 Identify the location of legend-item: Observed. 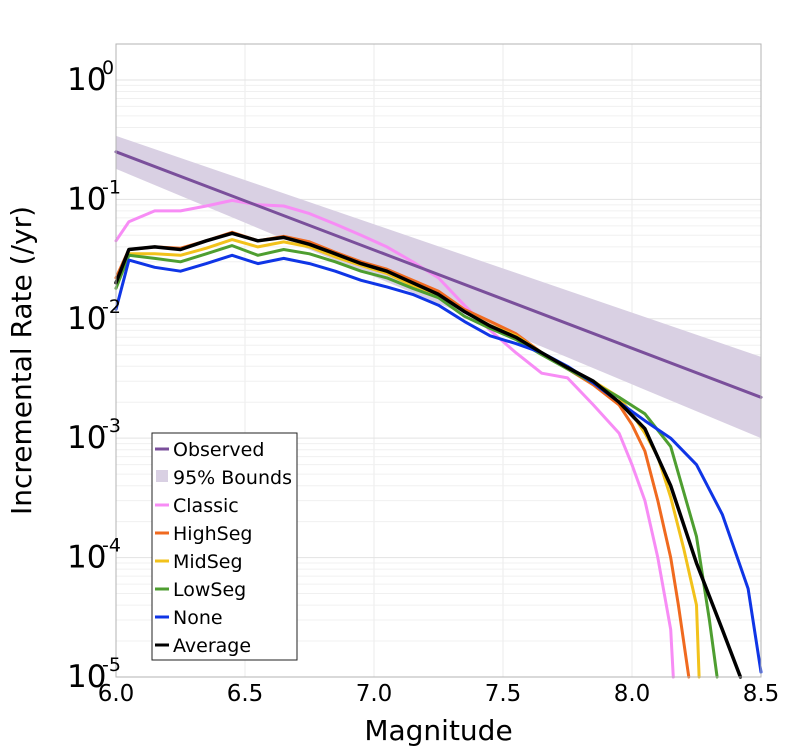
(209, 450).